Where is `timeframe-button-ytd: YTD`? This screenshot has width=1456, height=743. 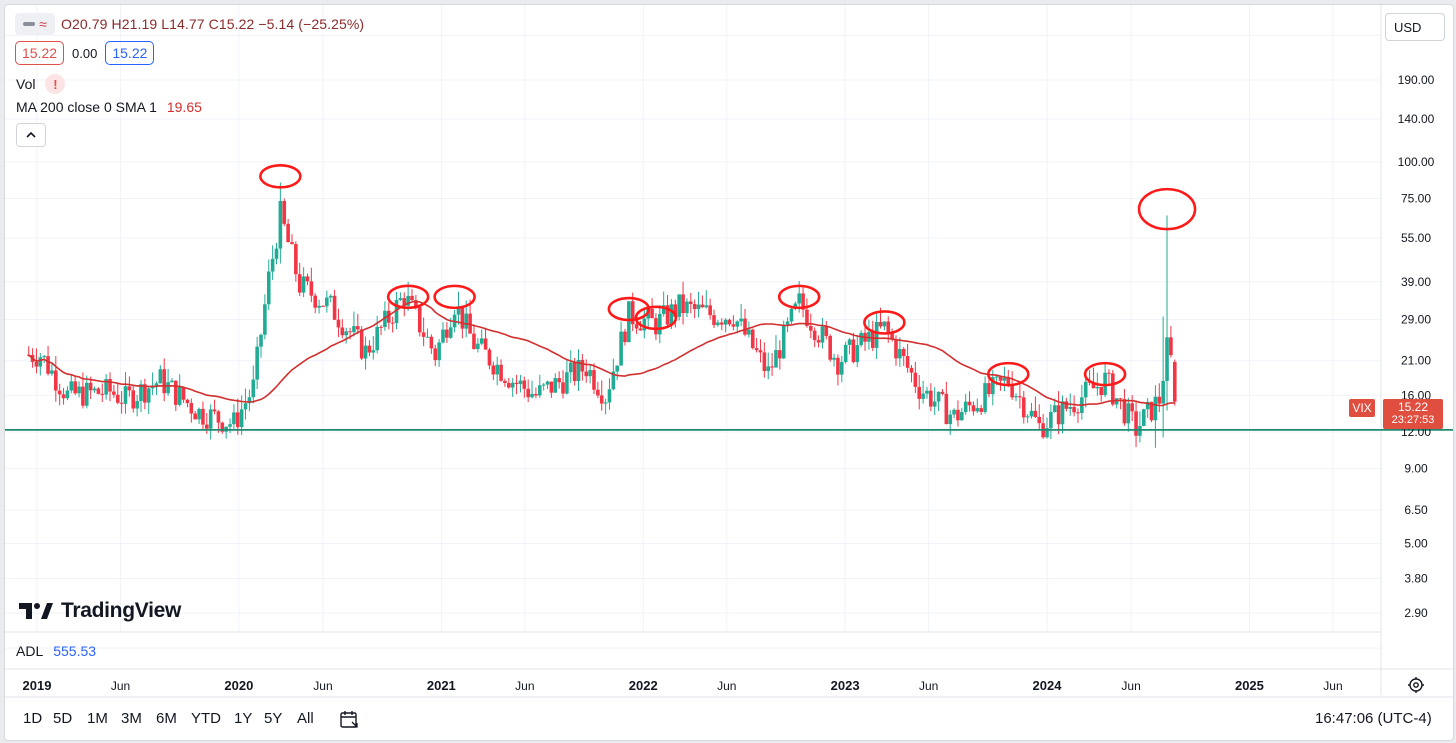 timeframe-button-ytd: YTD is located at coordinates (206, 718).